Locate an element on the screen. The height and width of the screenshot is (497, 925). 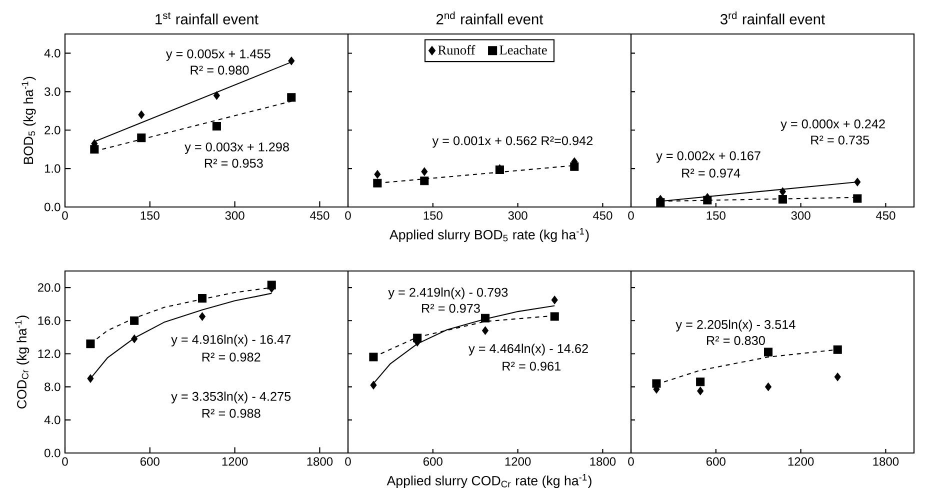
annotation: R² = 0.973 is located at coordinates (451, 308).